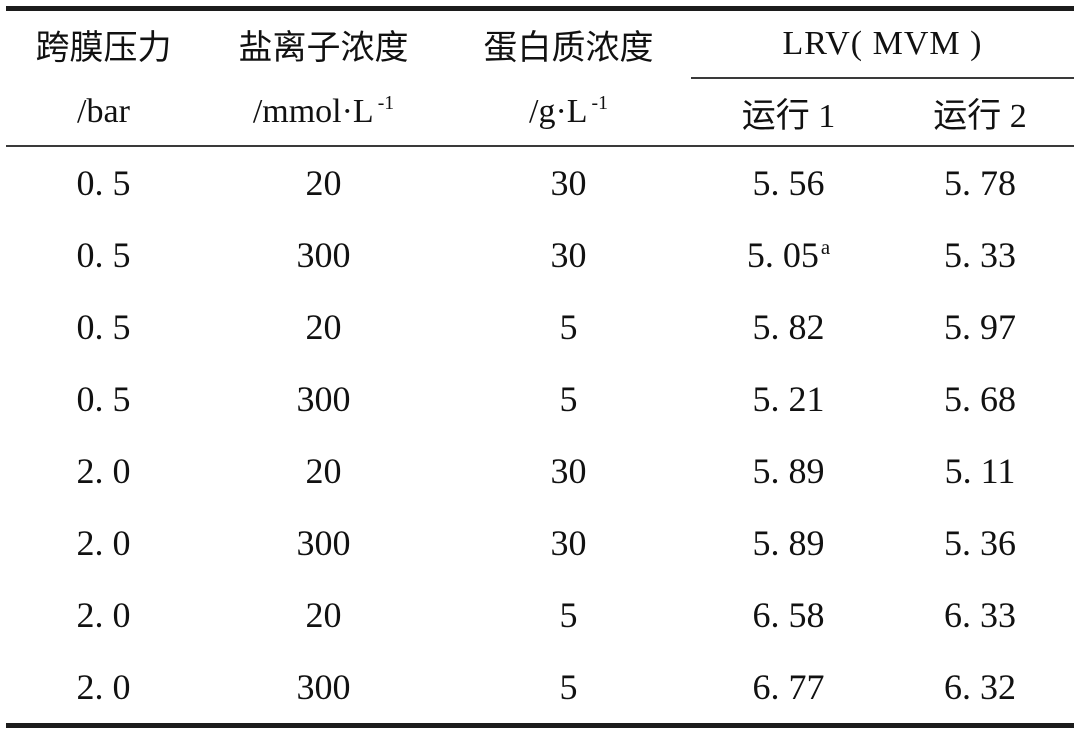 Image resolution: width=1080 pixels, height=733 pixels. I want to click on unit-protein-g-per-l: /g·L -1, so click(568, 112).